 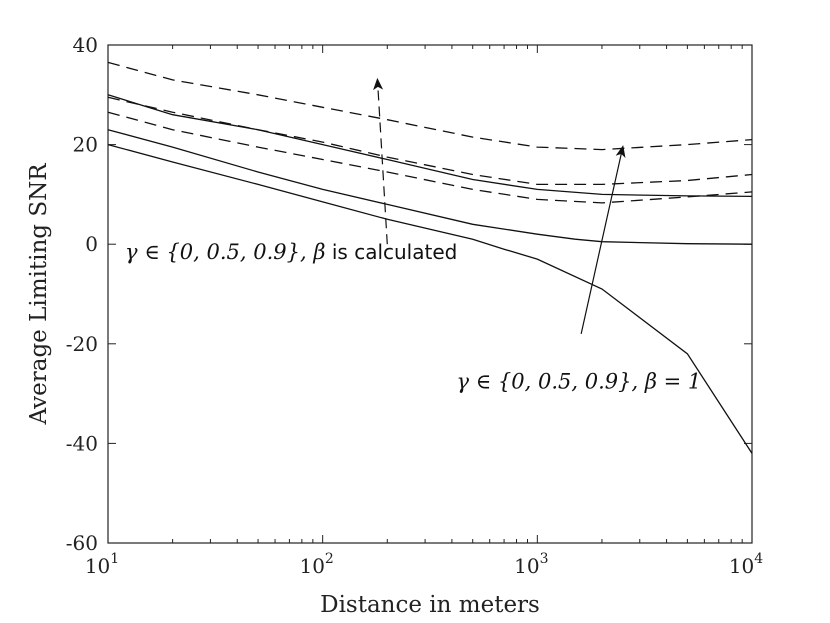 What do you see at coordinates (85, 145) in the screenshot?
I see `y-tick-label: 20` at bounding box center [85, 145].